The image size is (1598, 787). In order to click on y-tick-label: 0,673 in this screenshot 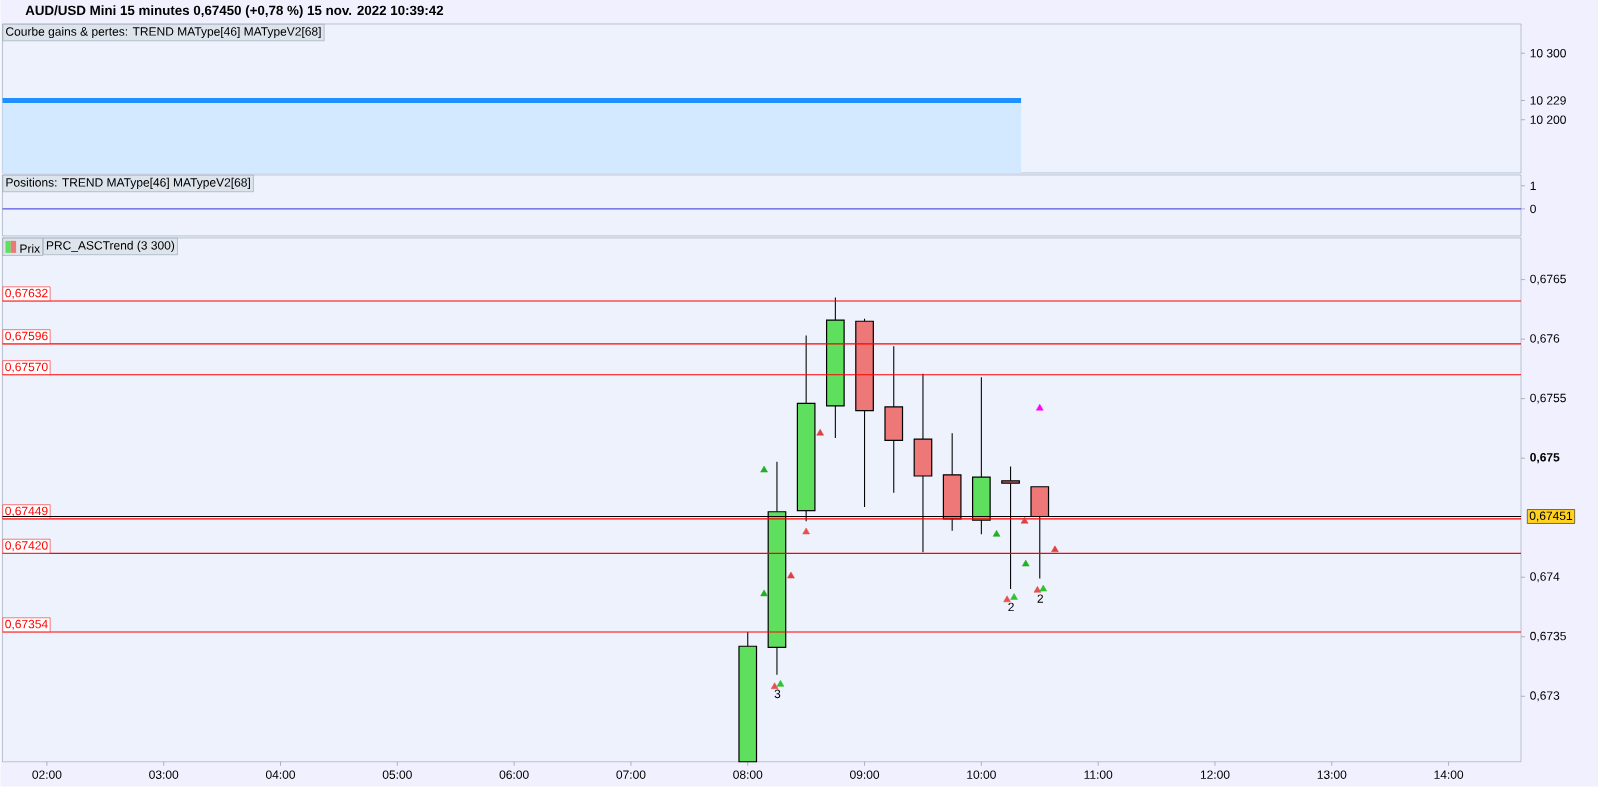, I will do `click(1545, 696)`.